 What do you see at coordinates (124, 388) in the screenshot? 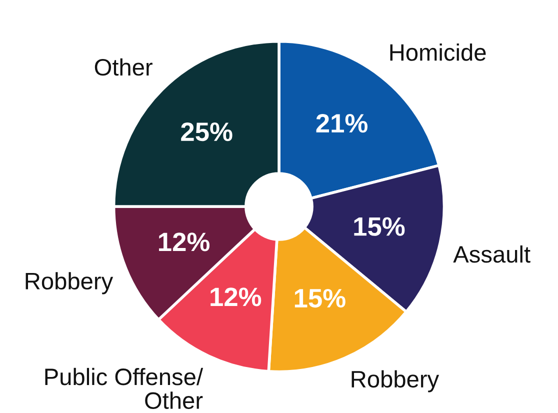
I see `slice-label: Public Offense/ Other` at bounding box center [124, 388].